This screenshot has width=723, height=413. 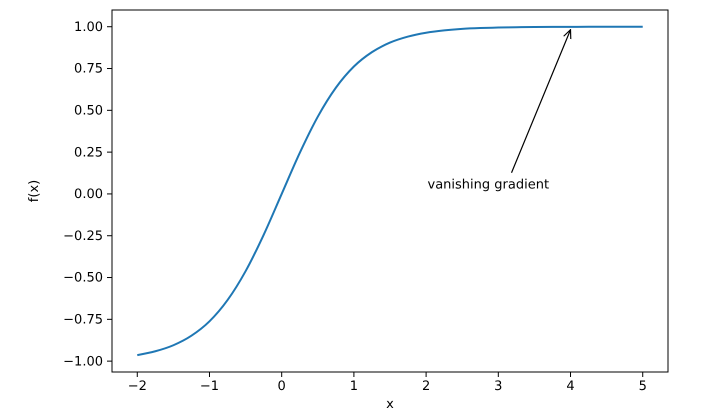 What do you see at coordinates (642, 386) in the screenshot?
I see `x-tick-label: 5` at bounding box center [642, 386].